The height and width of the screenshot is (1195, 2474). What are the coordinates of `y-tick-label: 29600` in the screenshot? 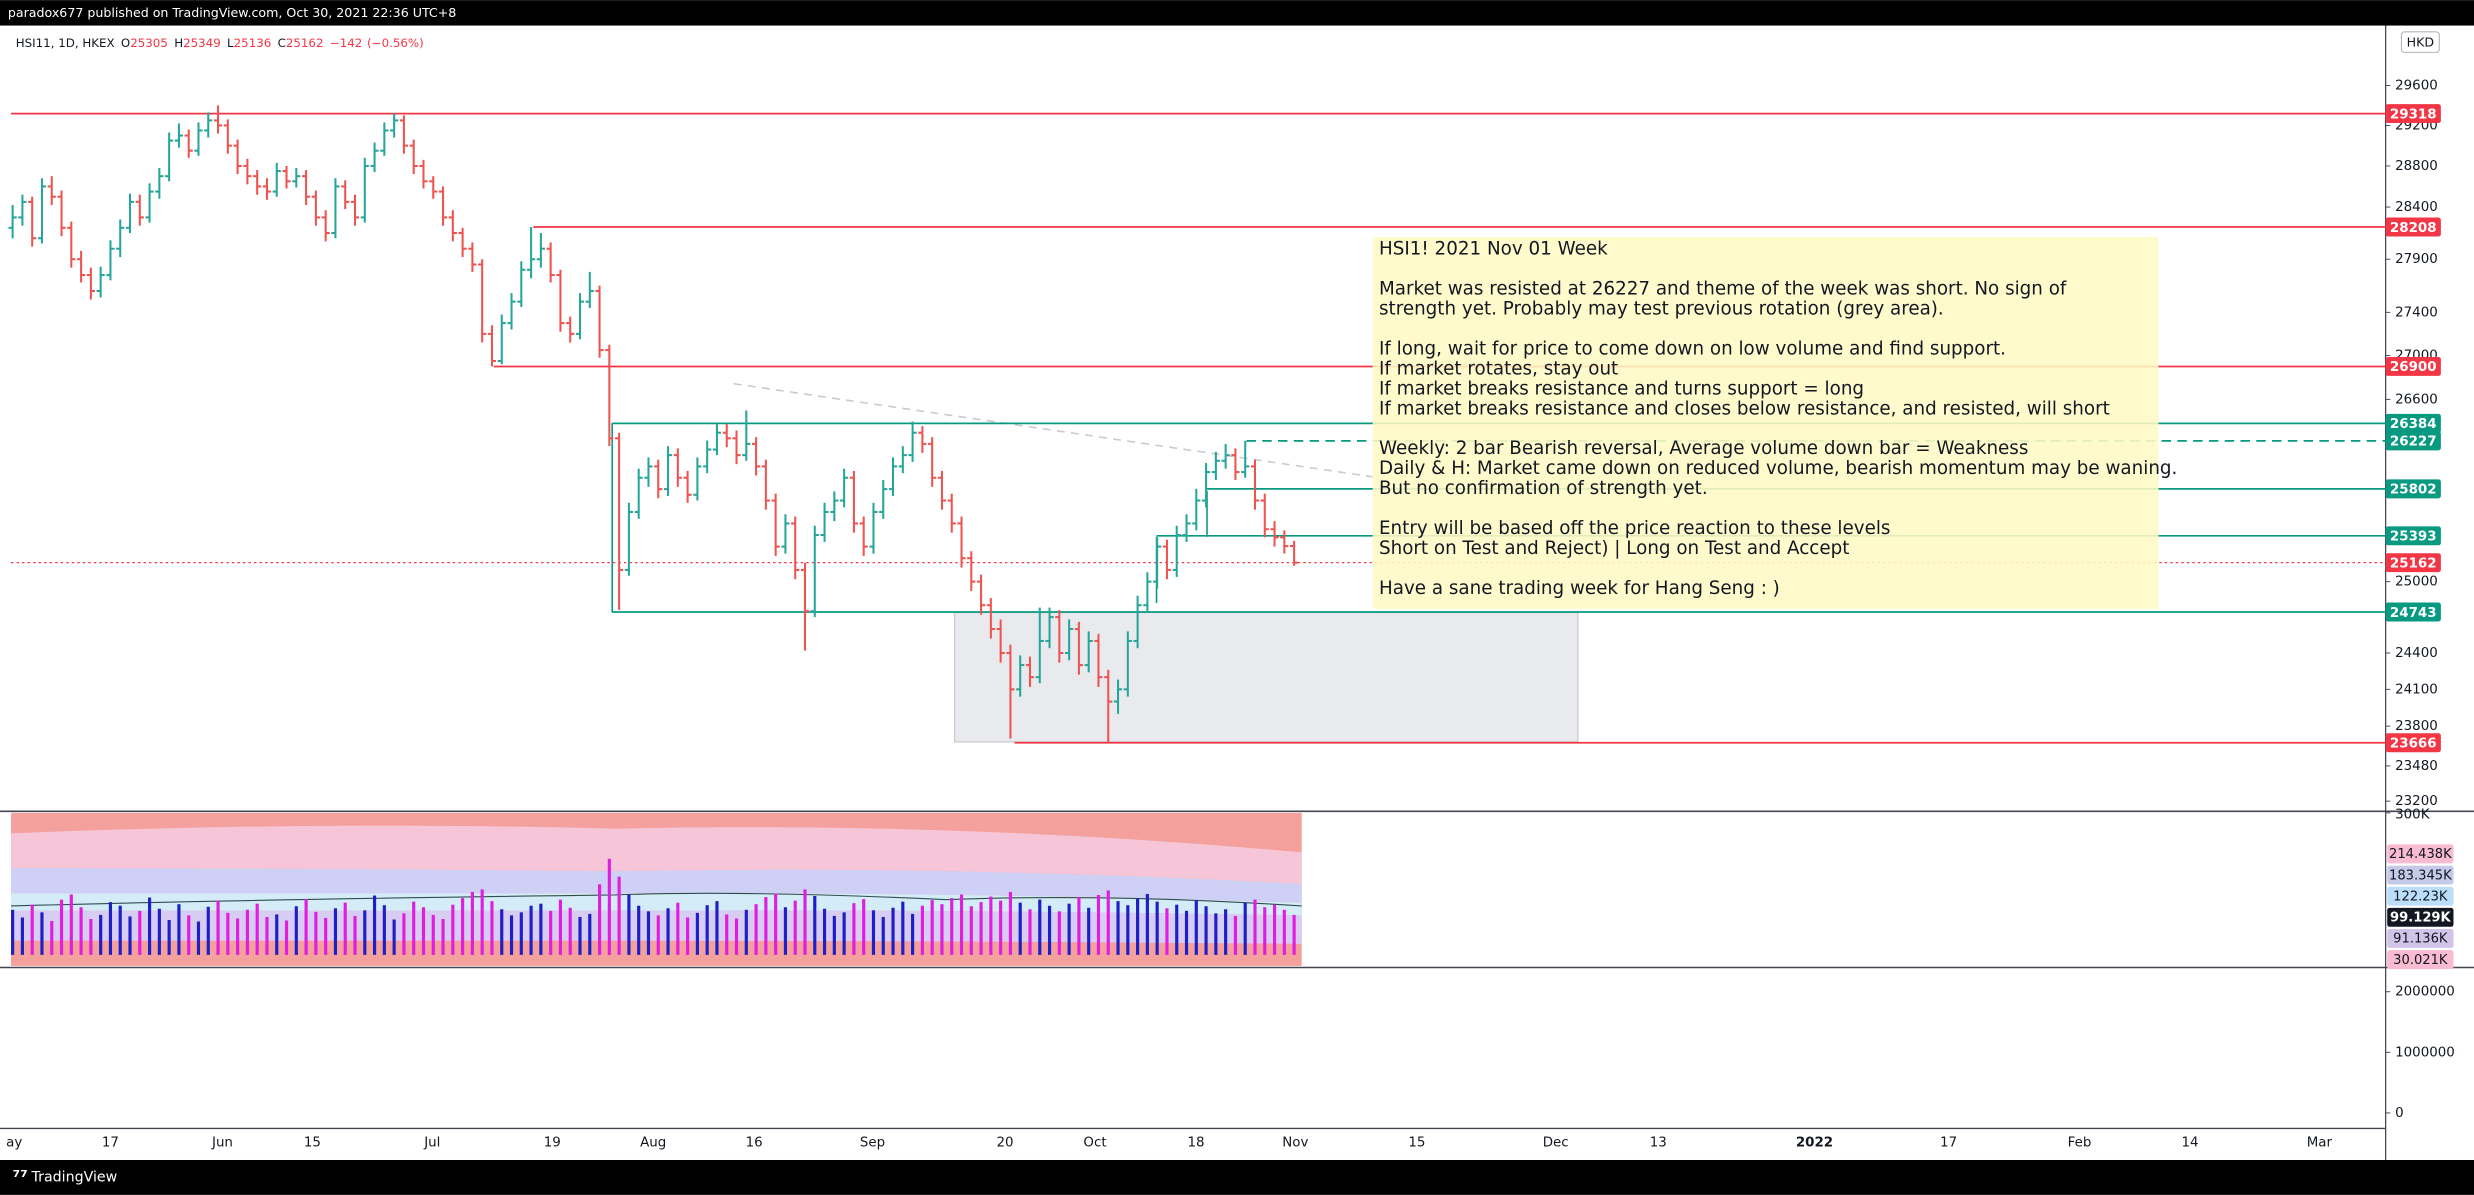 It's located at (2416, 85).